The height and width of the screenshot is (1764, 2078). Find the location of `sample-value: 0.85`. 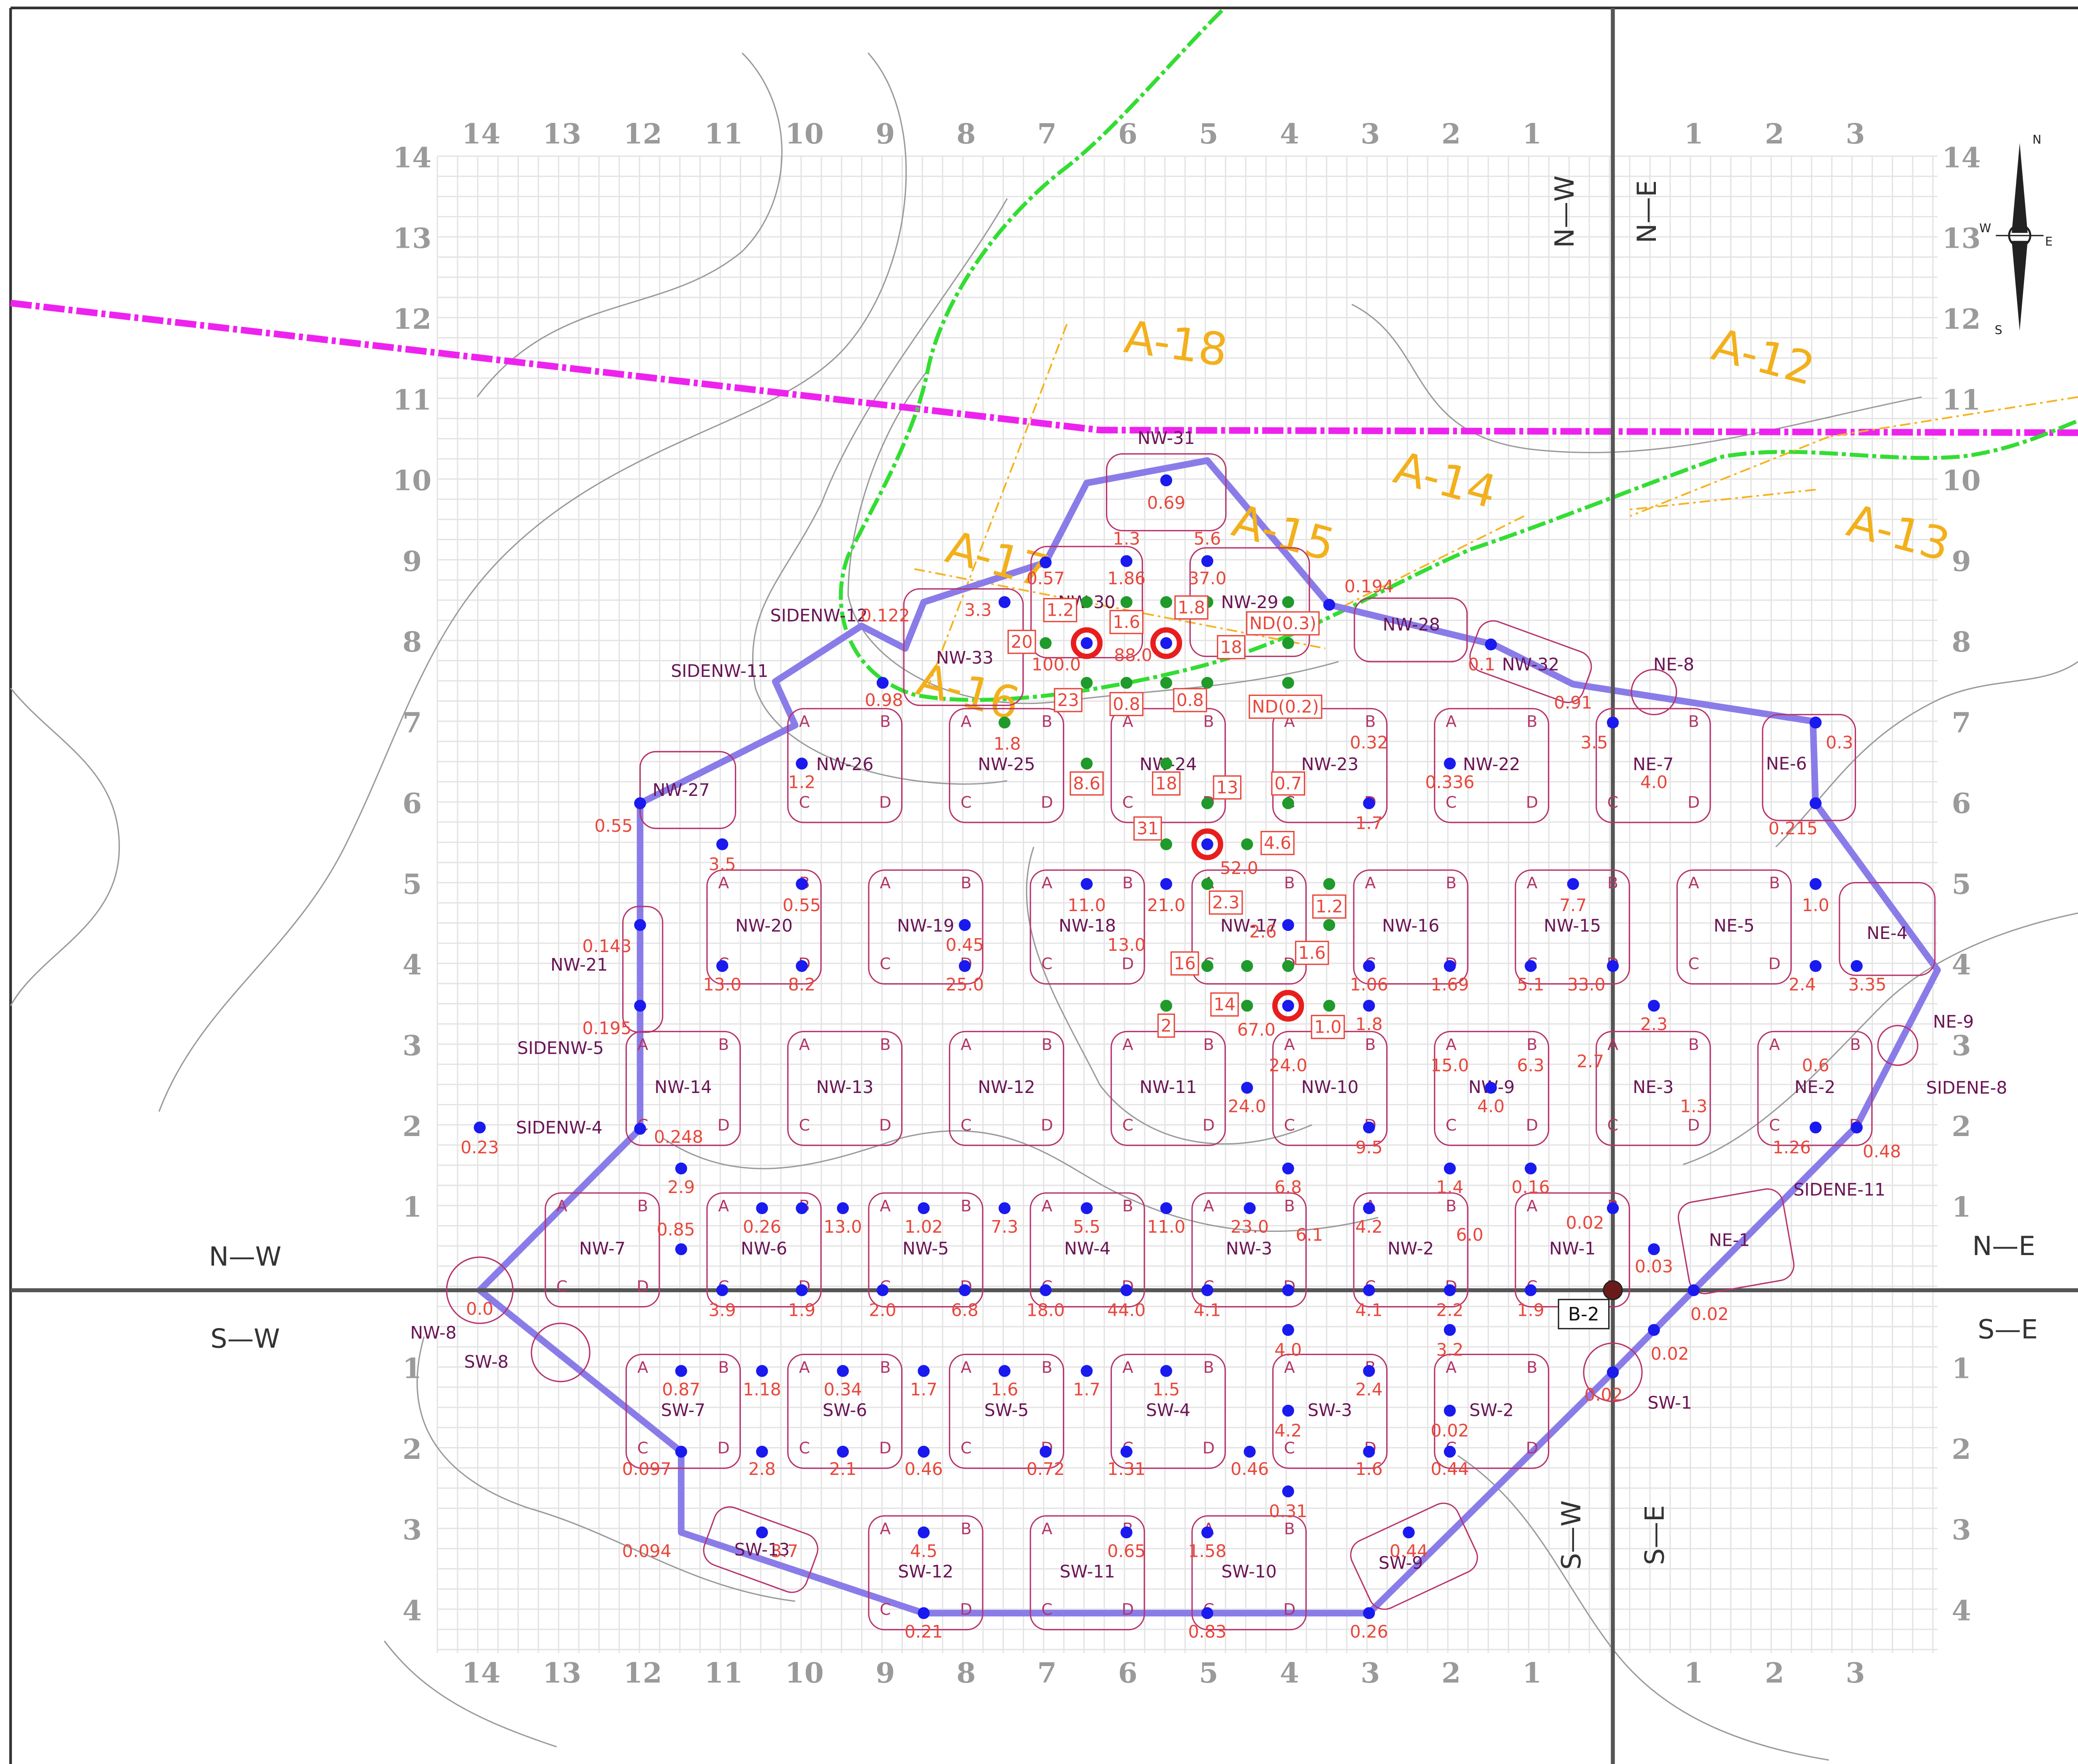

sample-value: 0.85 is located at coordinates (676, 1229).